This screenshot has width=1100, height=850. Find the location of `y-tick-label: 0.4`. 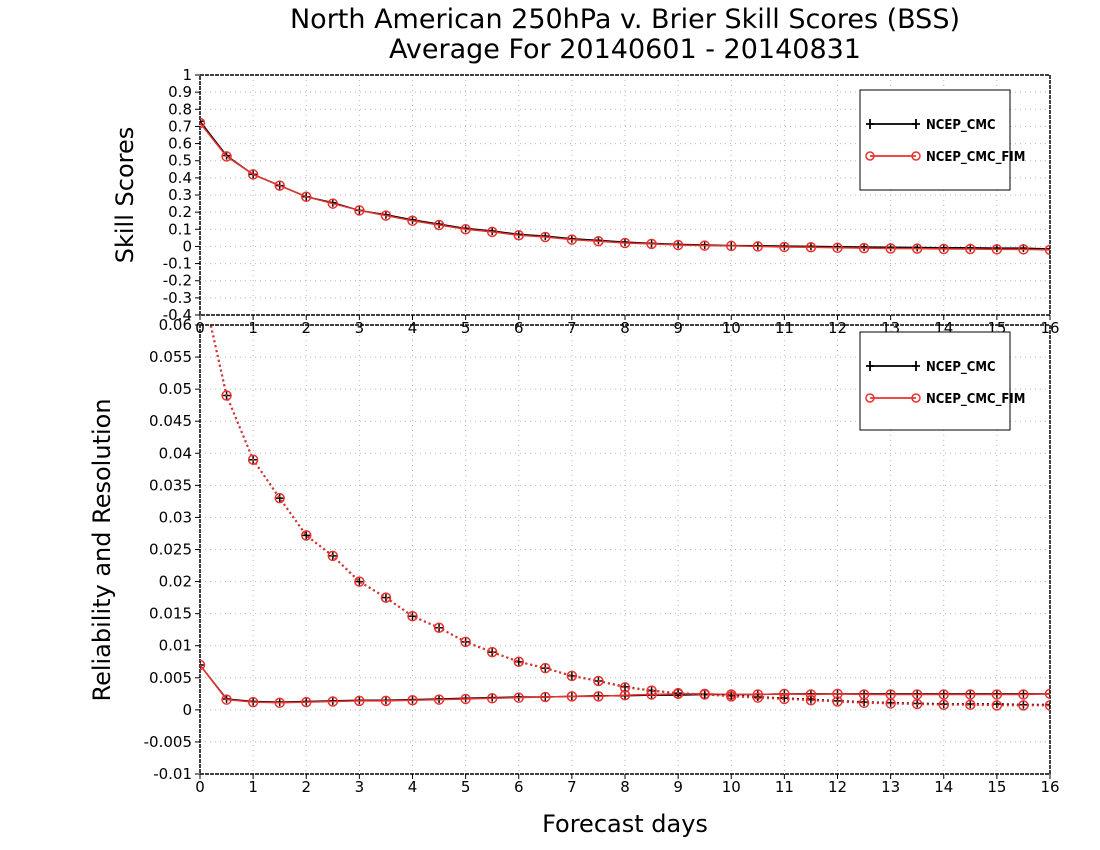

y-tick-label: 0.4 is located at coordinates (180, 178).